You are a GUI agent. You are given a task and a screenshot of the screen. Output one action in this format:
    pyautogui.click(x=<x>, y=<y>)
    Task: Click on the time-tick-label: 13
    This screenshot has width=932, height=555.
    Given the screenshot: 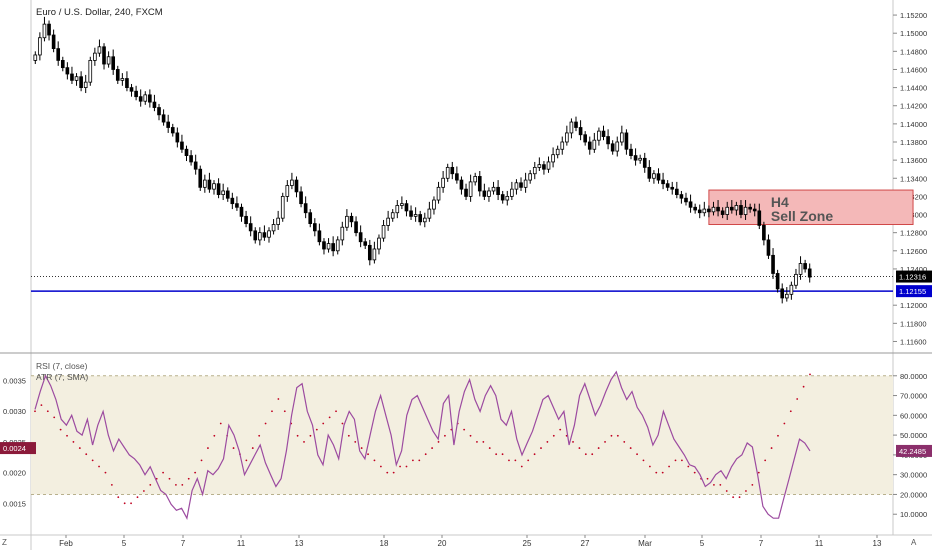 What is the action you would take?
    pyautogui.click(x=877, y=543)
    